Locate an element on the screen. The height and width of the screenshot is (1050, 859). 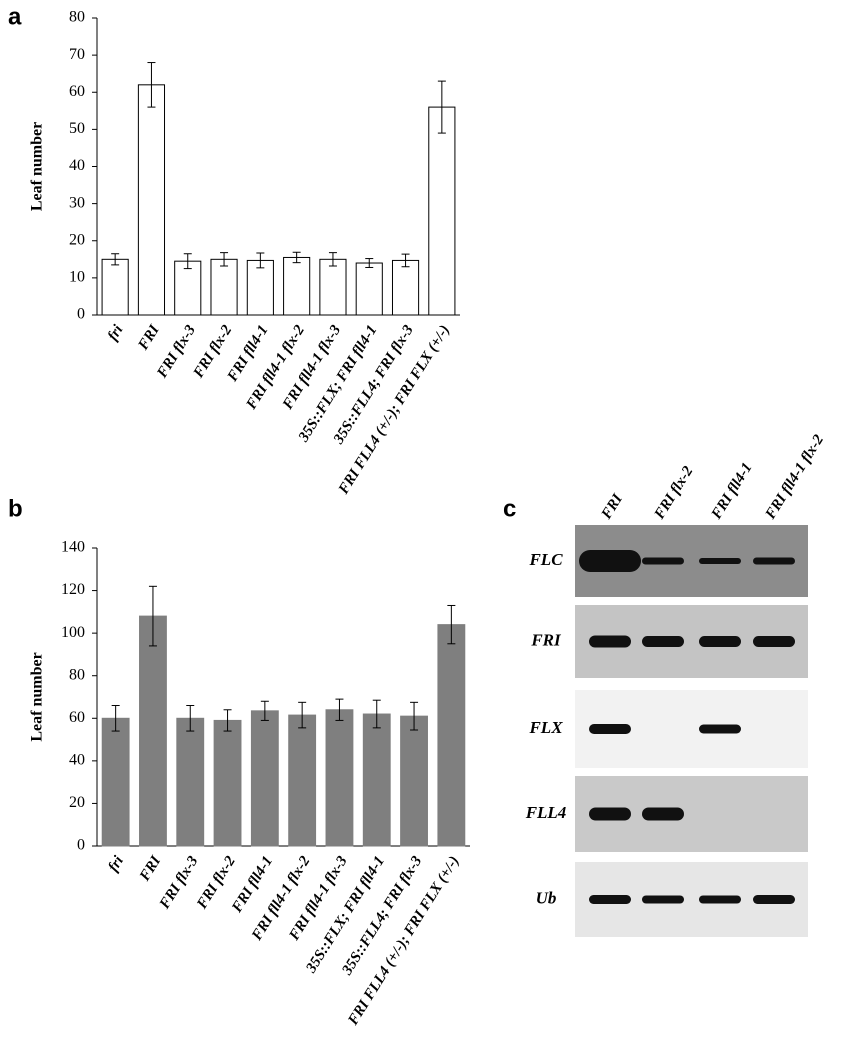
y-tick-label: 10 is located at coordinates (77, 277).